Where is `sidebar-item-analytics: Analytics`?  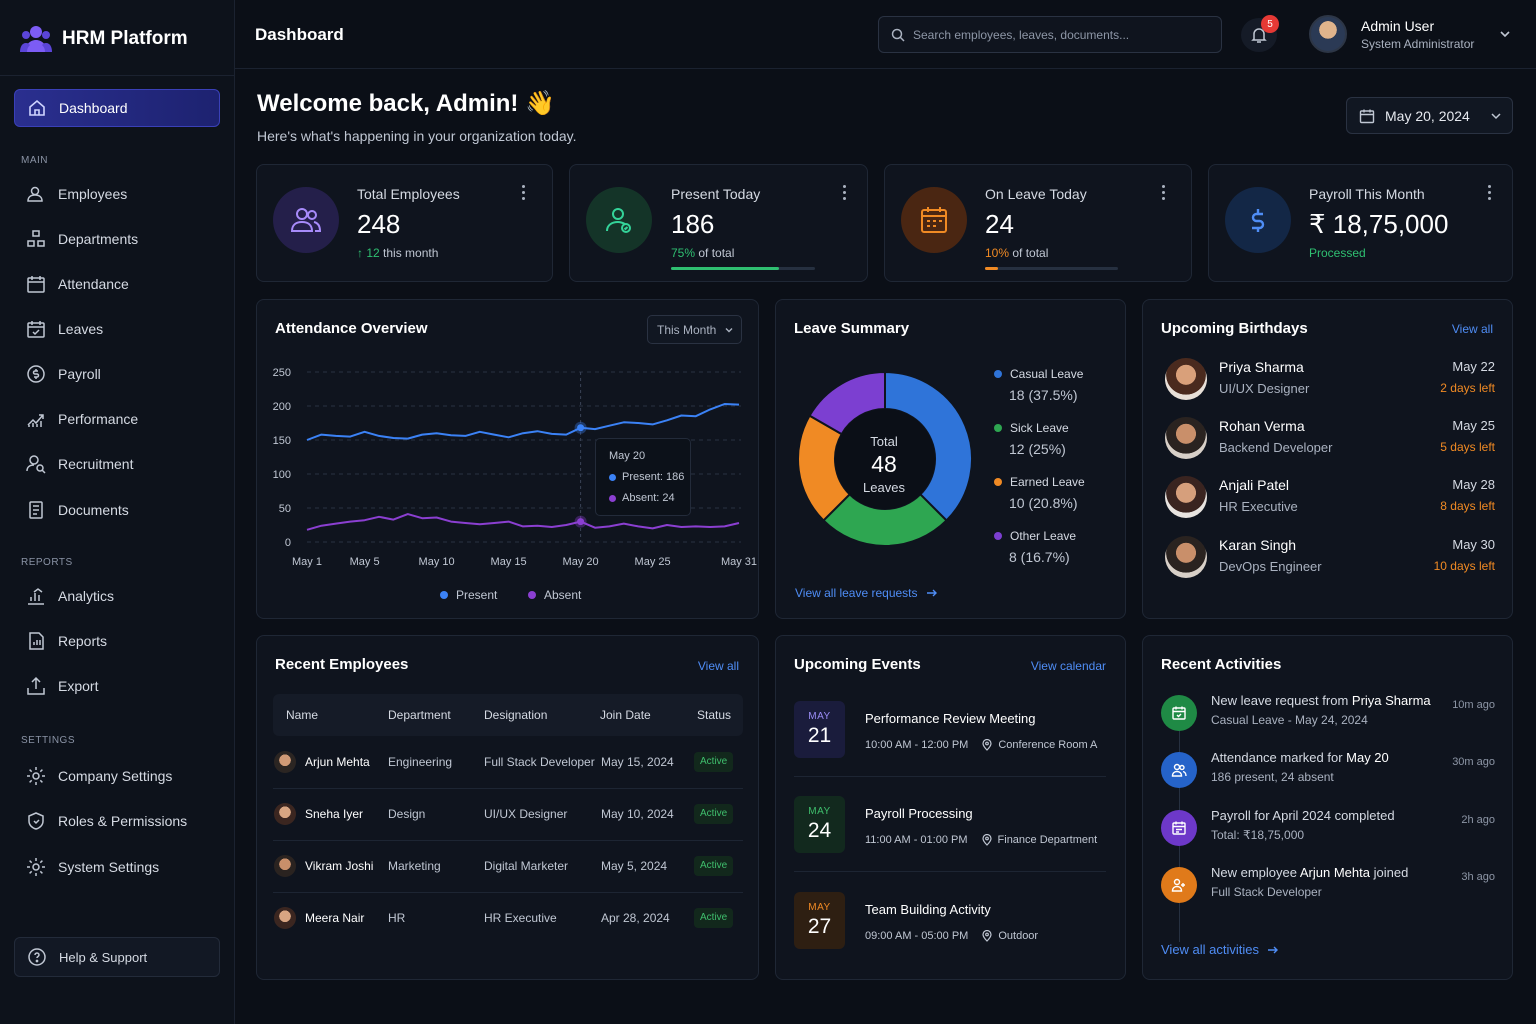 sidebar-item-analytics: Analytics is located at coordinates (117, 596).